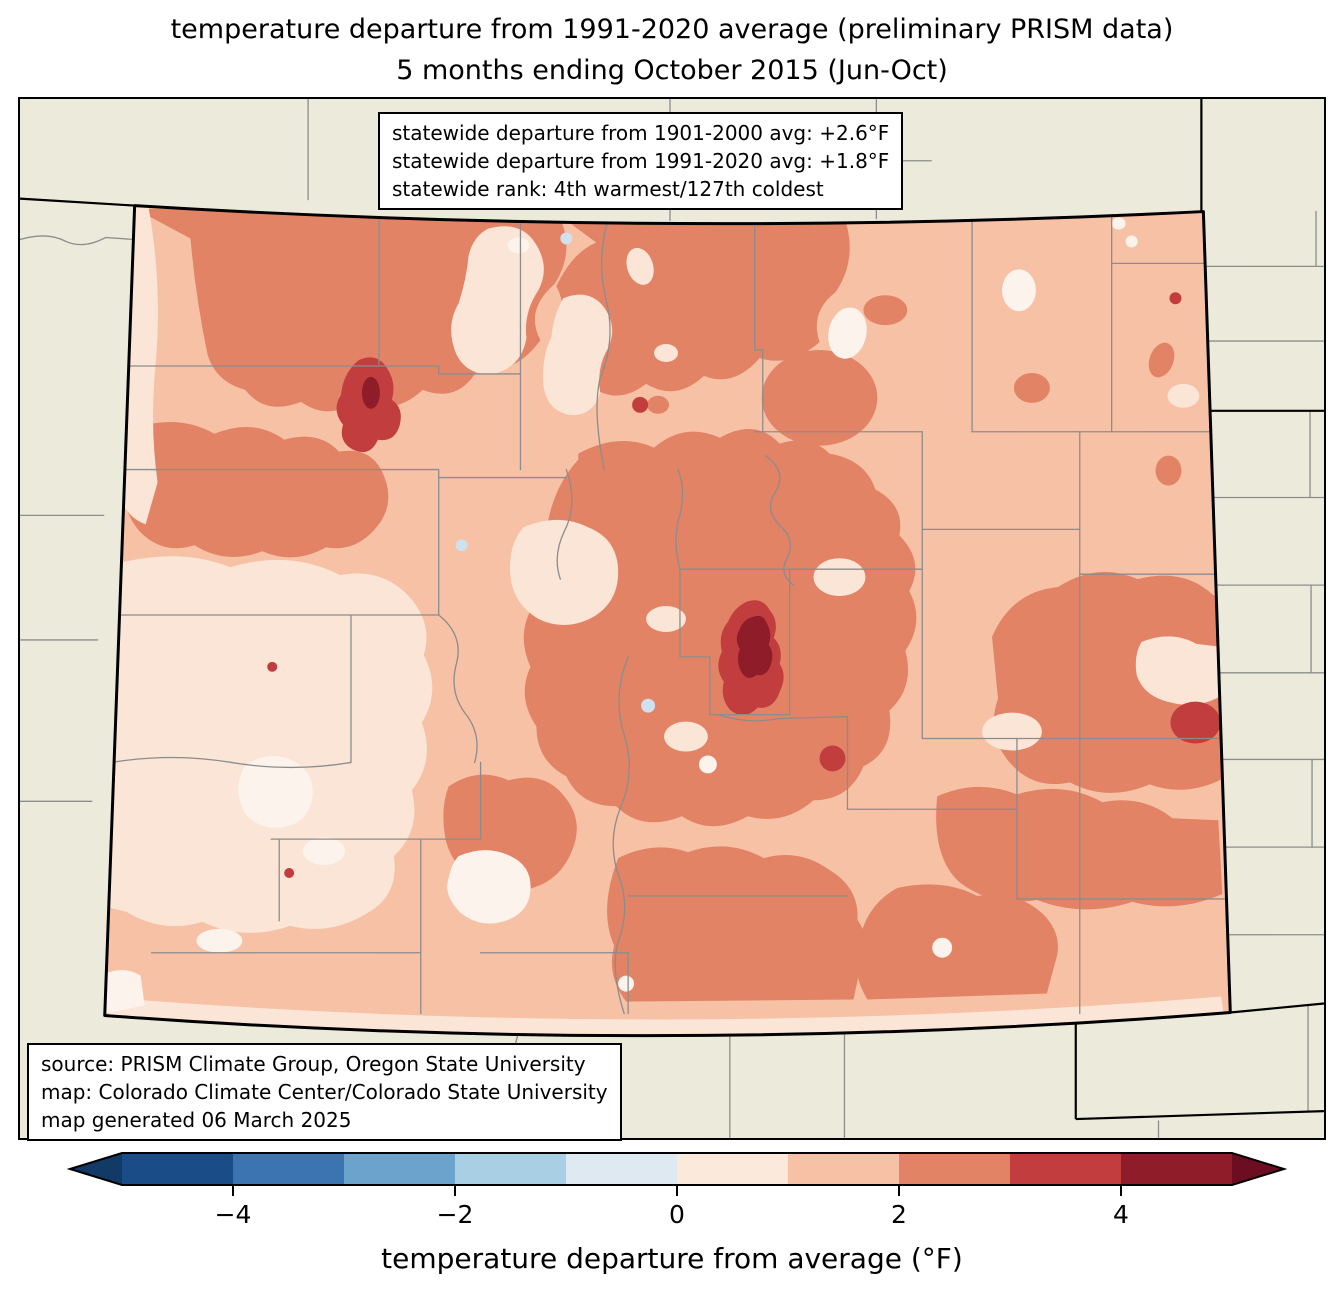 The image size is (1344, 1299). What do you see at coordinates (677, 1214) in the screenshot?
I see `colorbar-tick-label: 0` at bounding box center [677, 1214].